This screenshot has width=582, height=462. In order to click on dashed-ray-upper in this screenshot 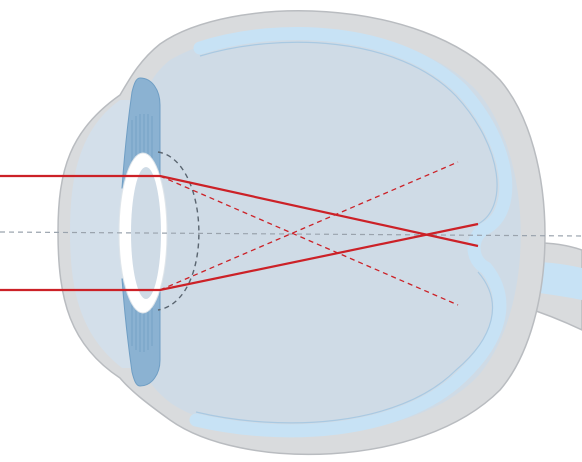, I will do `click(309, 240)`.